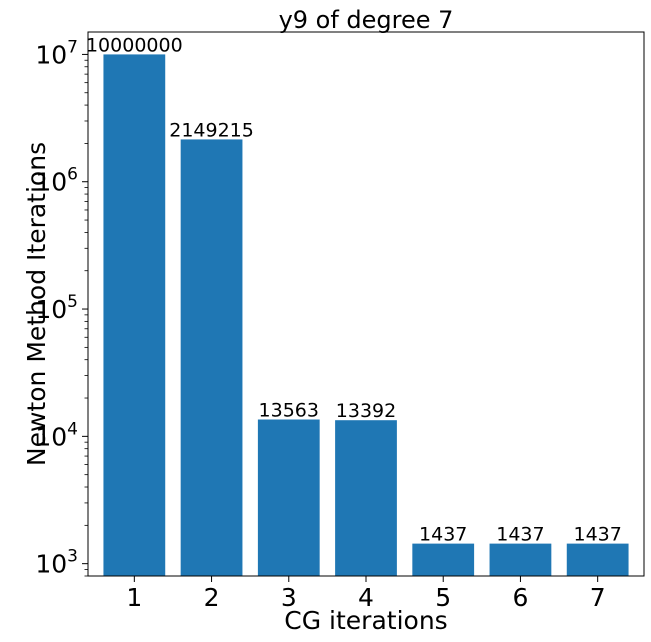 This screenshot has width=651, height=642. What do you see at coordinates (56, 435) in the screenshot?
I see `y-tick-label-4: 10⁴` at bounding box center [56, 435].